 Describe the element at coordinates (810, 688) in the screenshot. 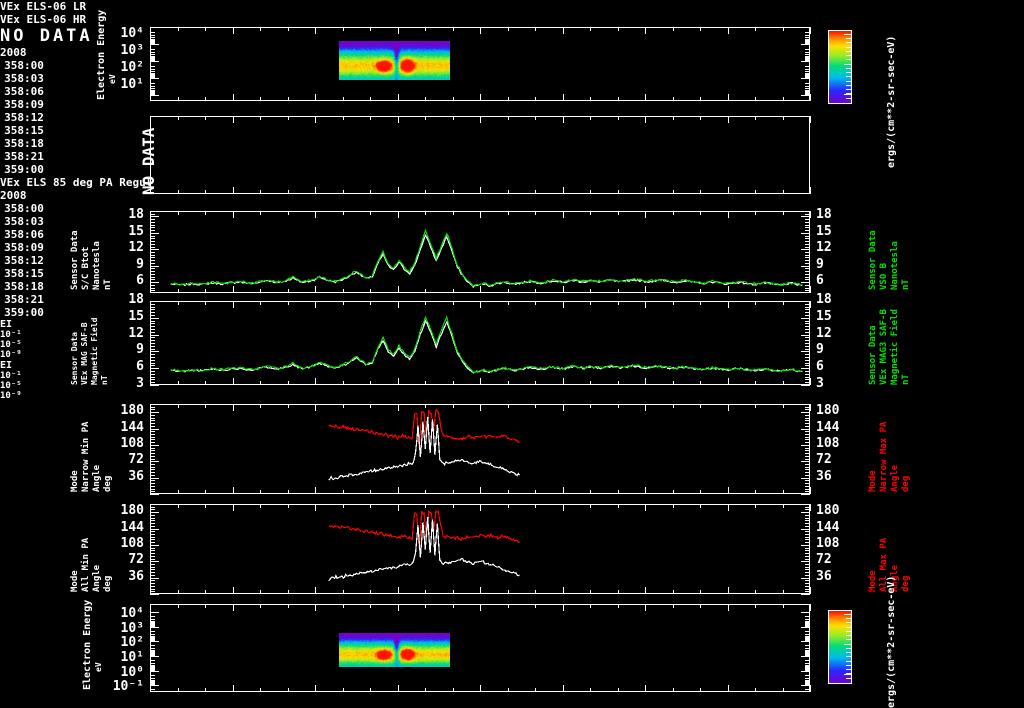

I see `xtick-major-bottom` at that location.